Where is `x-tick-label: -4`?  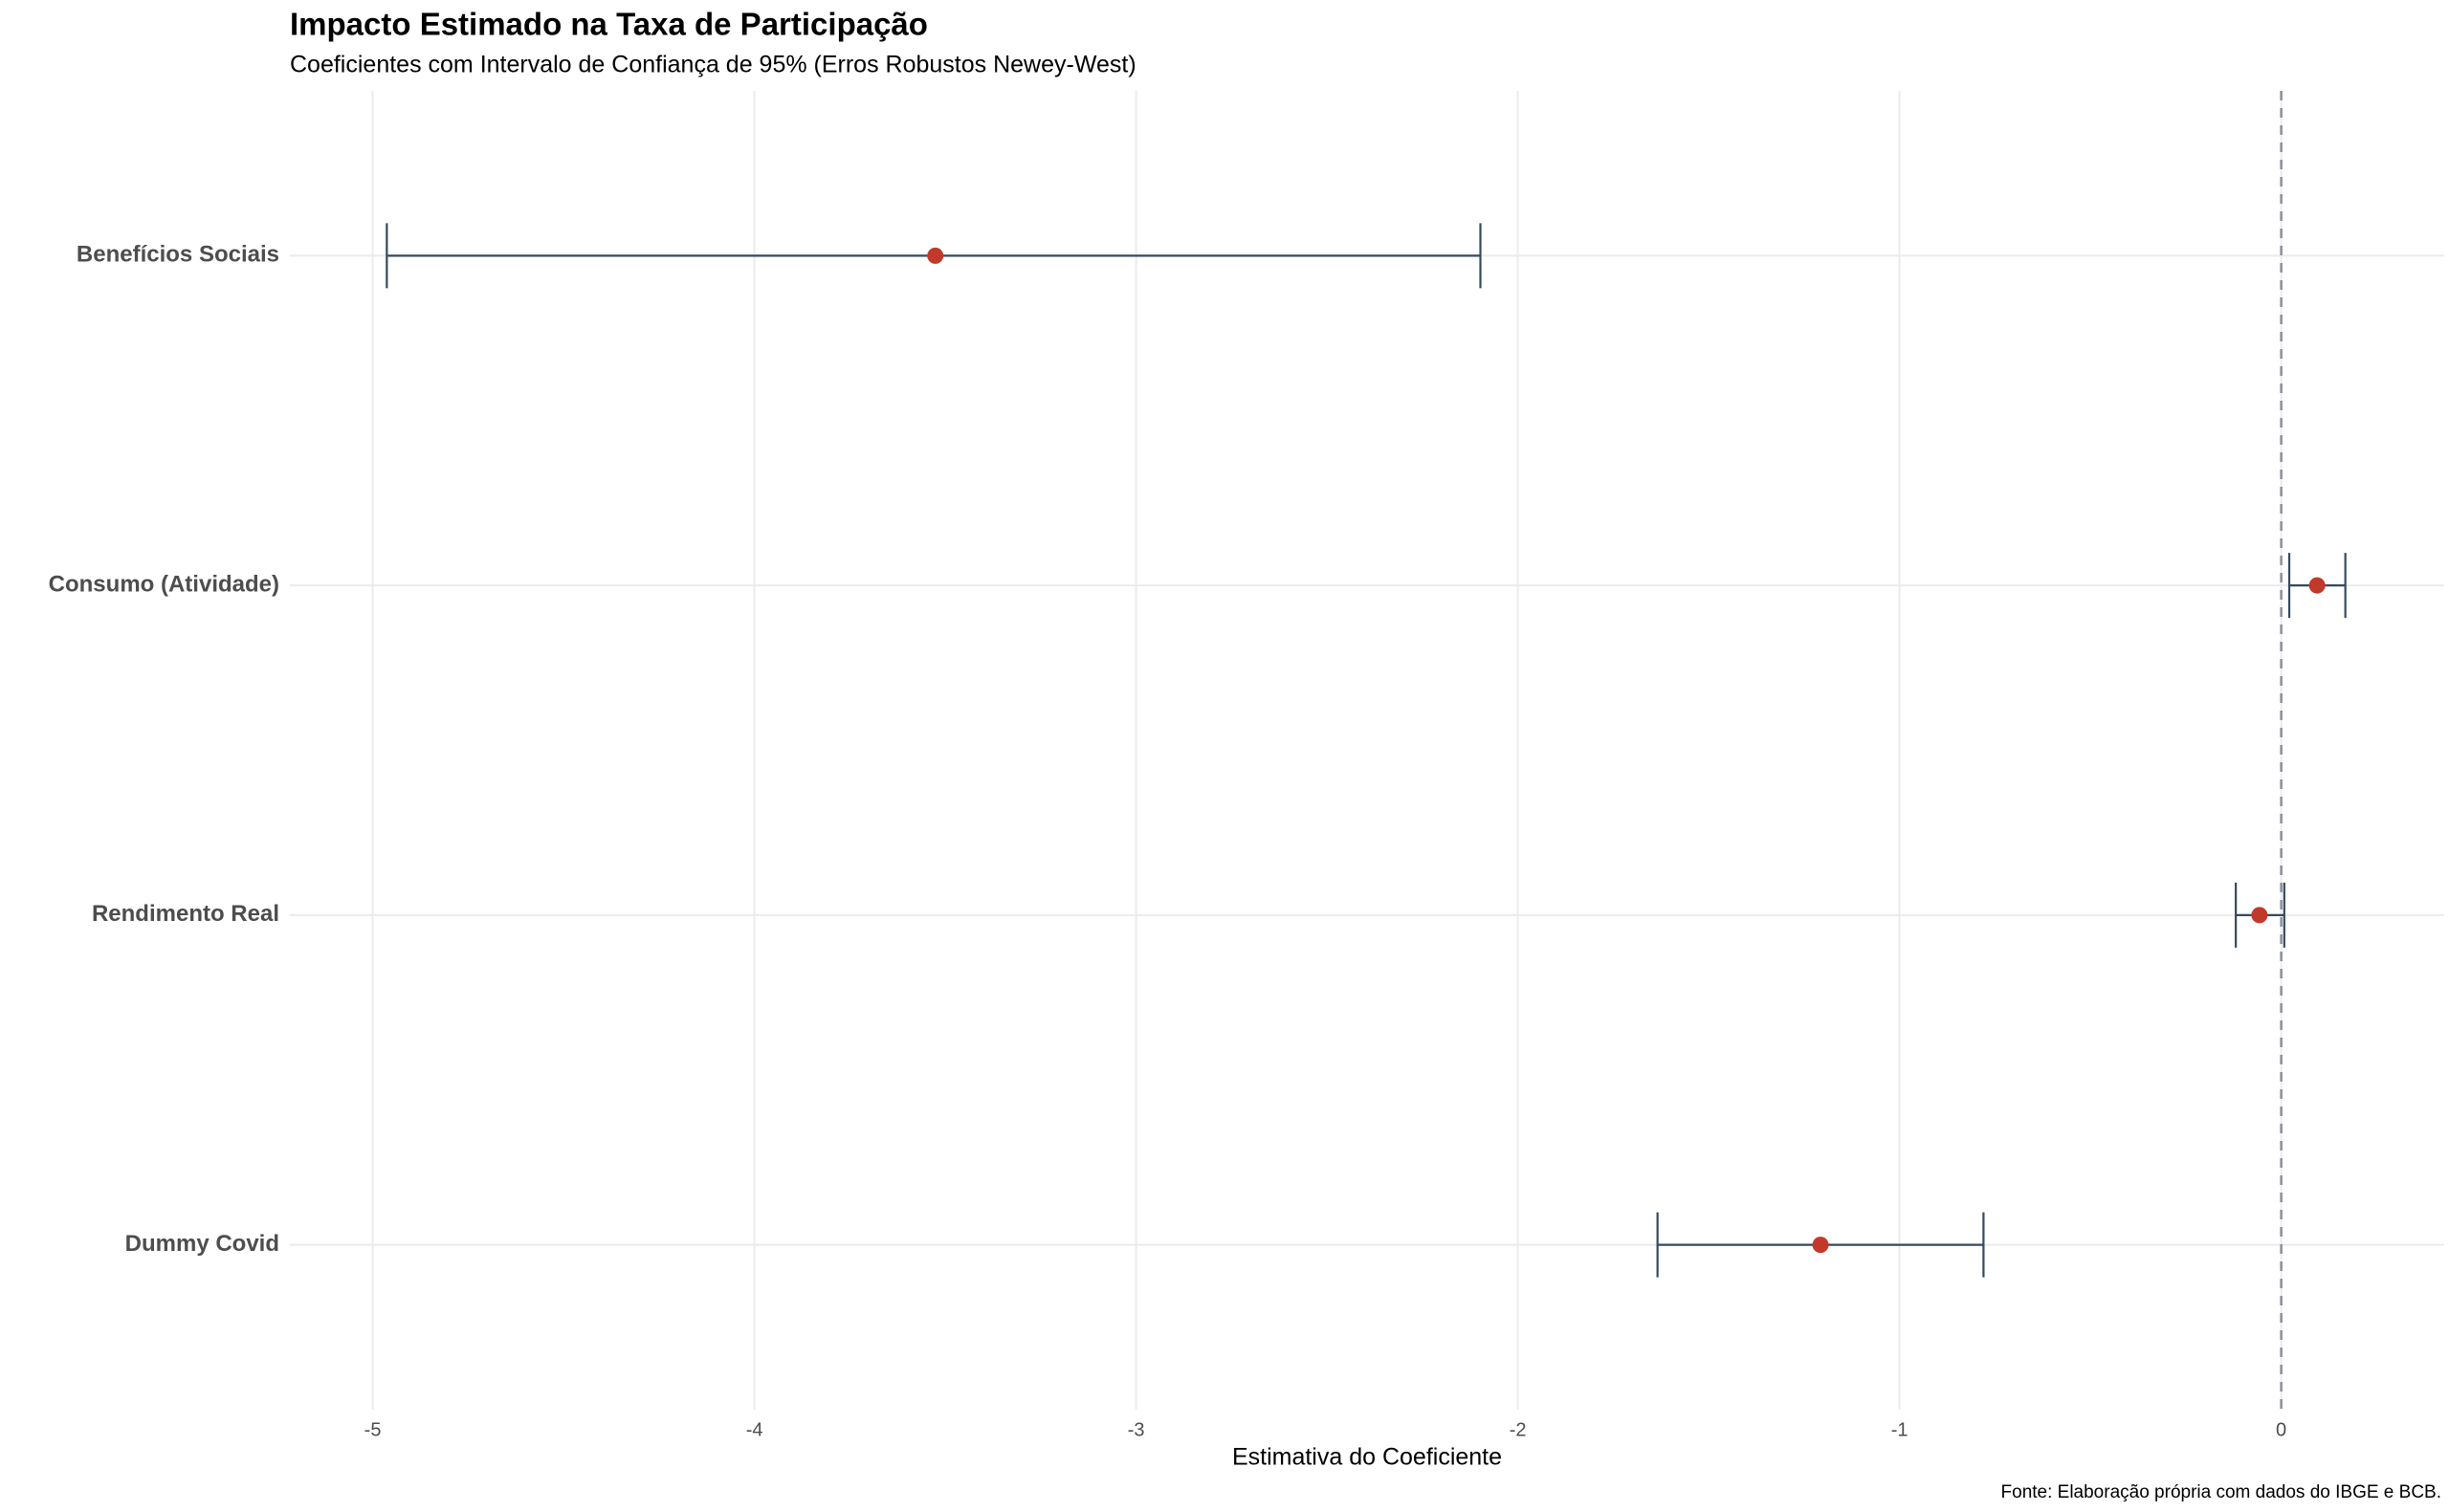 x-tick-label: -4 is located at coordinates (754, 1429).